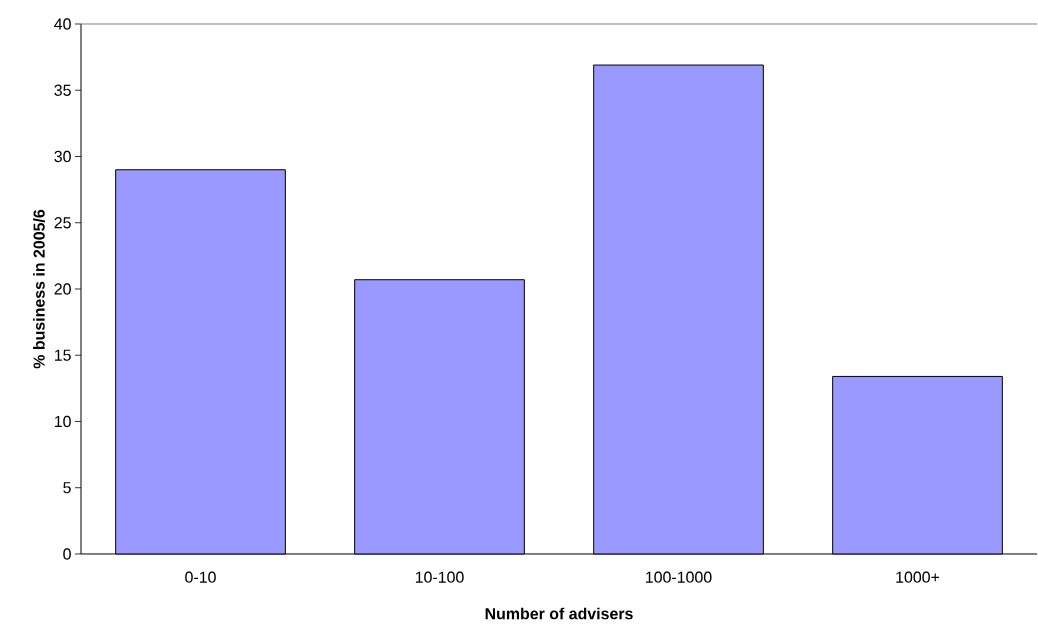 This screenshot has width=1038, height=626. I want to click on x-tick-label: 10-100, so click(439, 577).